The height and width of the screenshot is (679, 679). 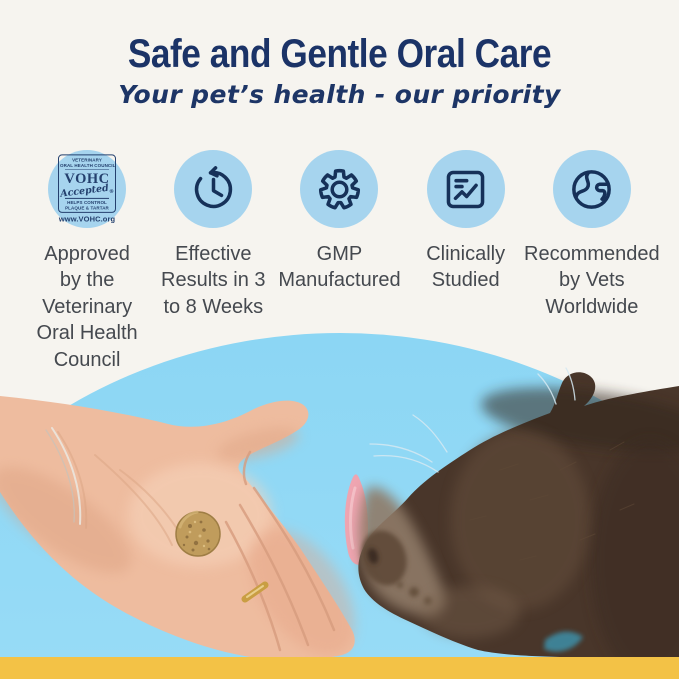 What do you see at coordinates (592, 189) in the screenshot?
I see `globe-icon` at bounding box center [592, 189].